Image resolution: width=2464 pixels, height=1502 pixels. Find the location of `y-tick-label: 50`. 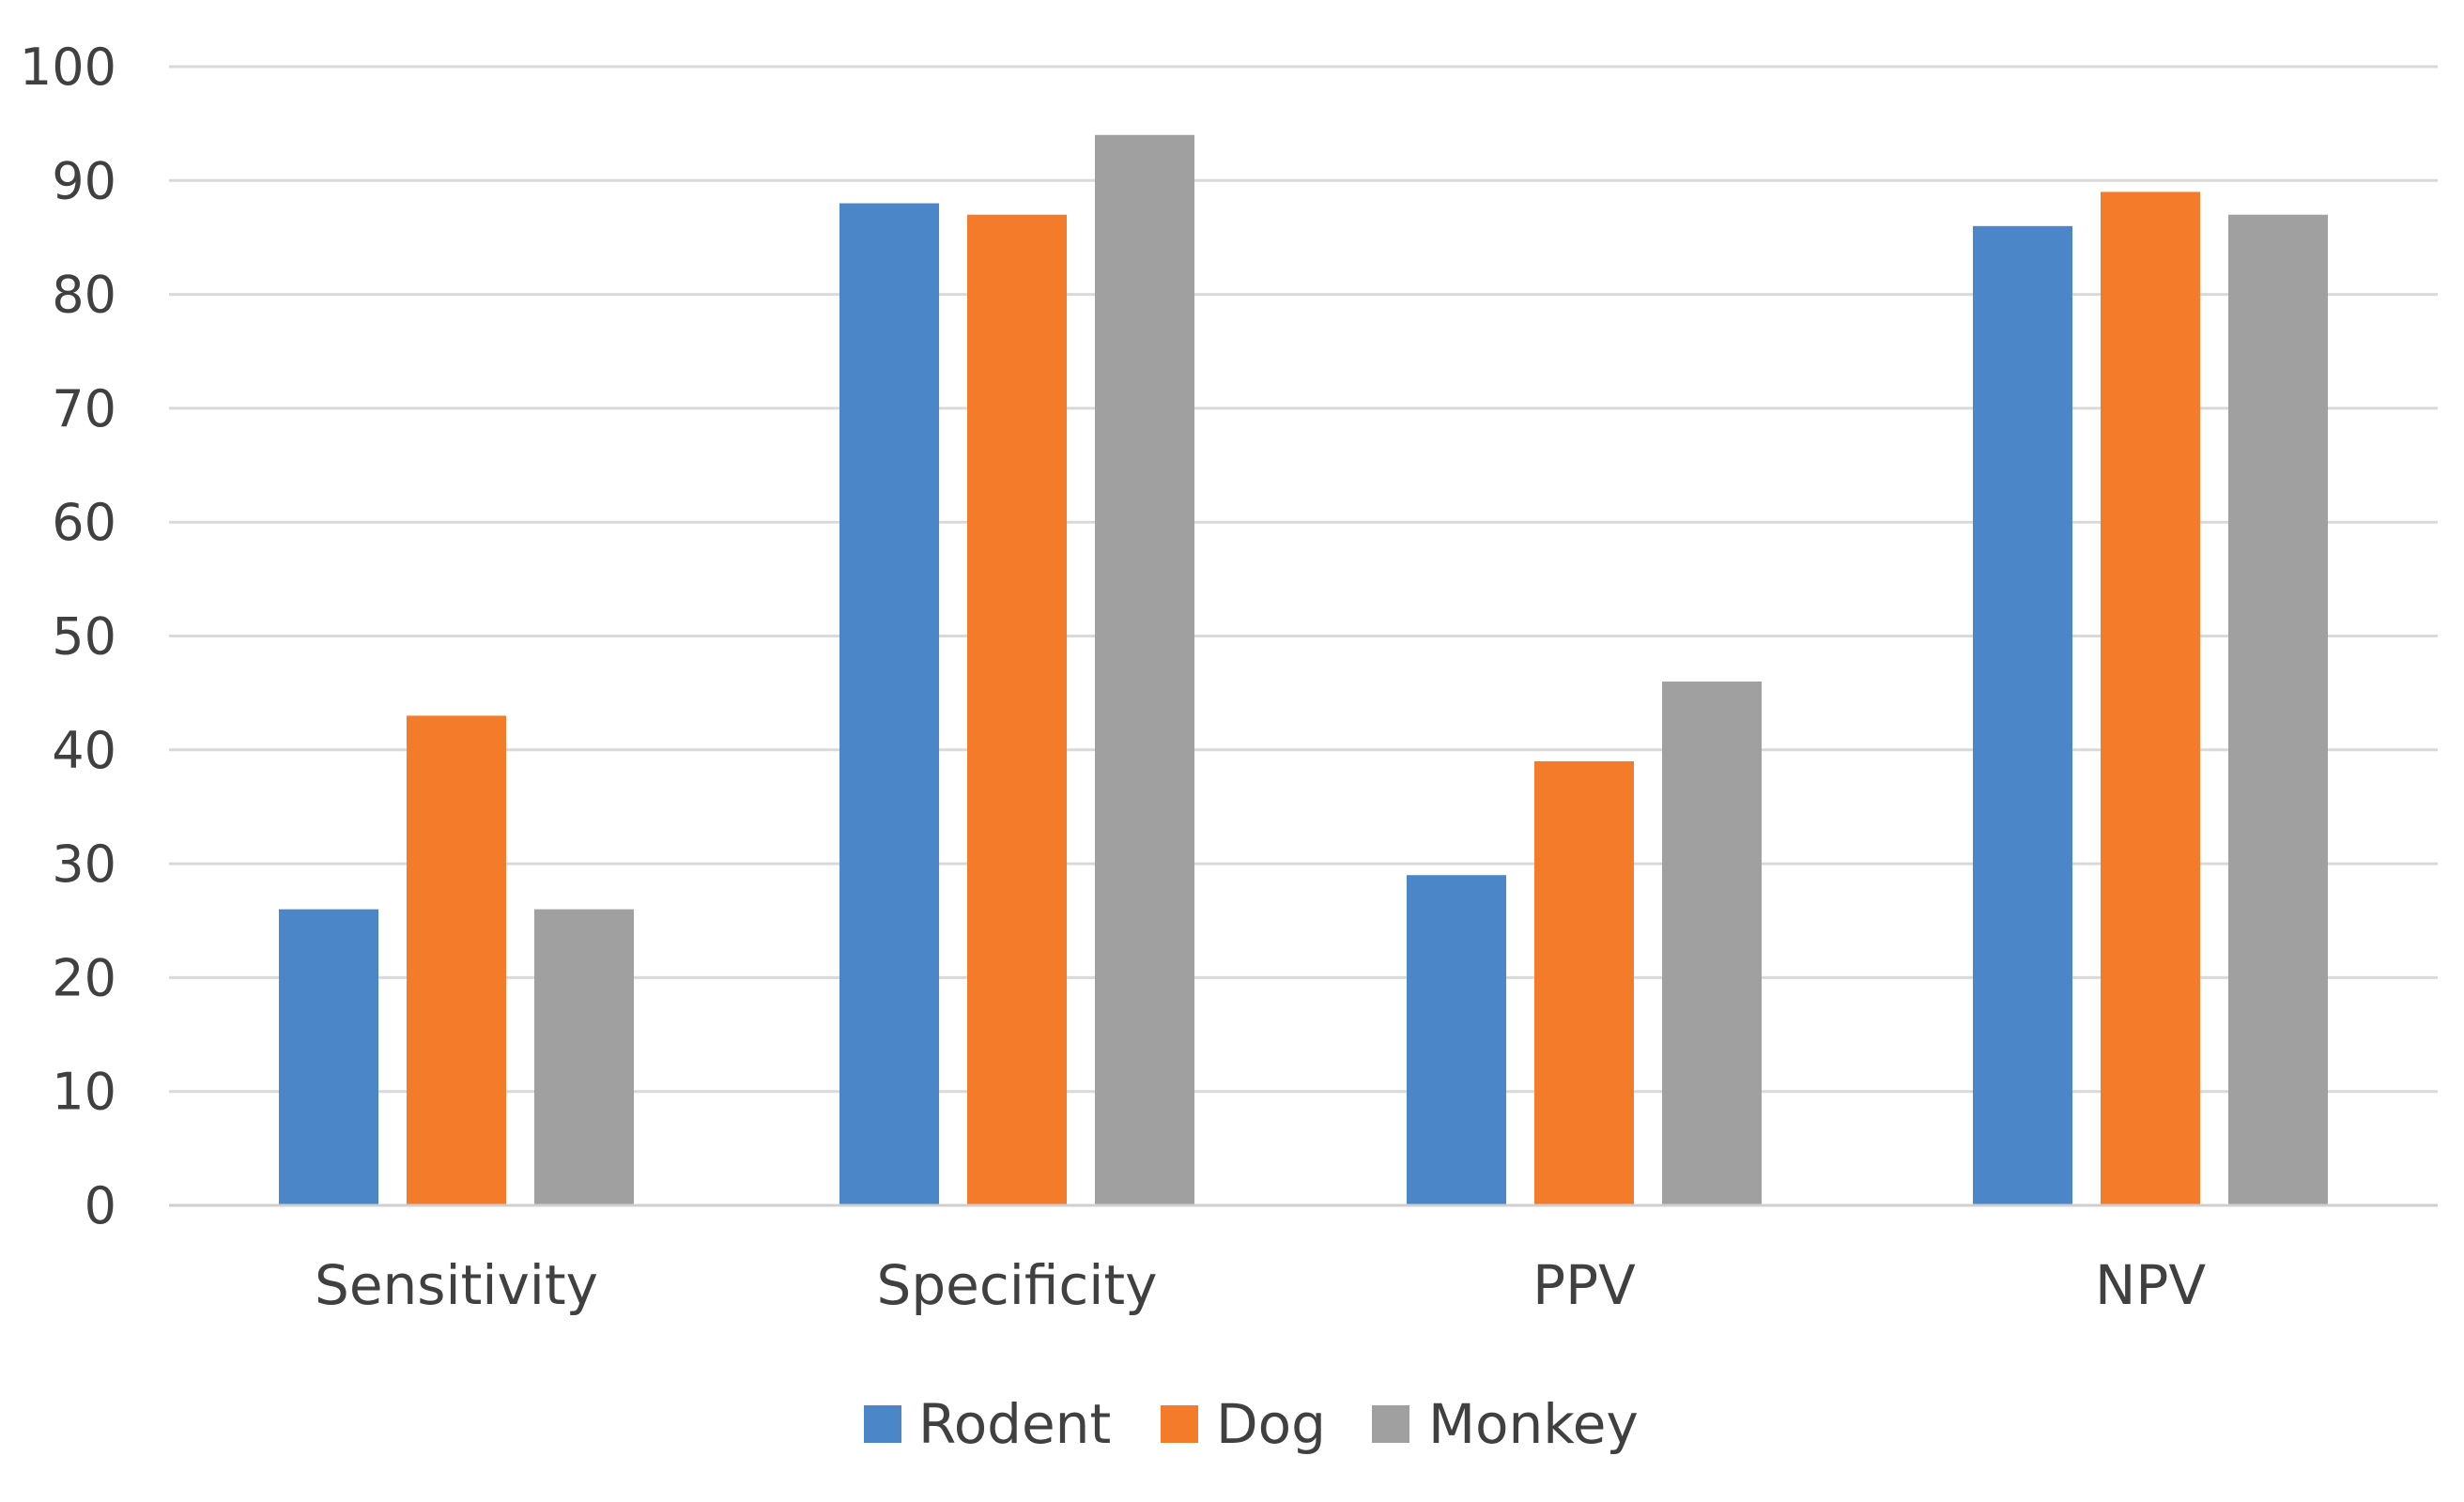

y-tick-label: 50 is located at coordinates (84, 637).